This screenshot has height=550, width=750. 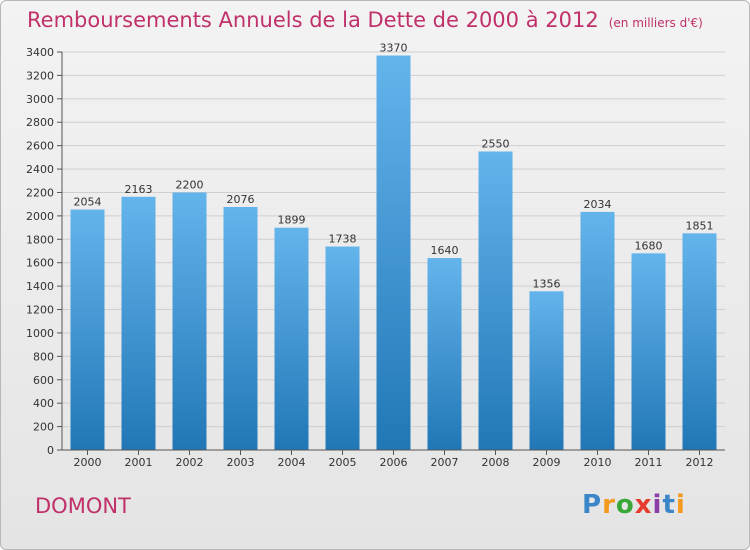 I want to click on x-tick-label: 2012, so click(x=700, y=462).